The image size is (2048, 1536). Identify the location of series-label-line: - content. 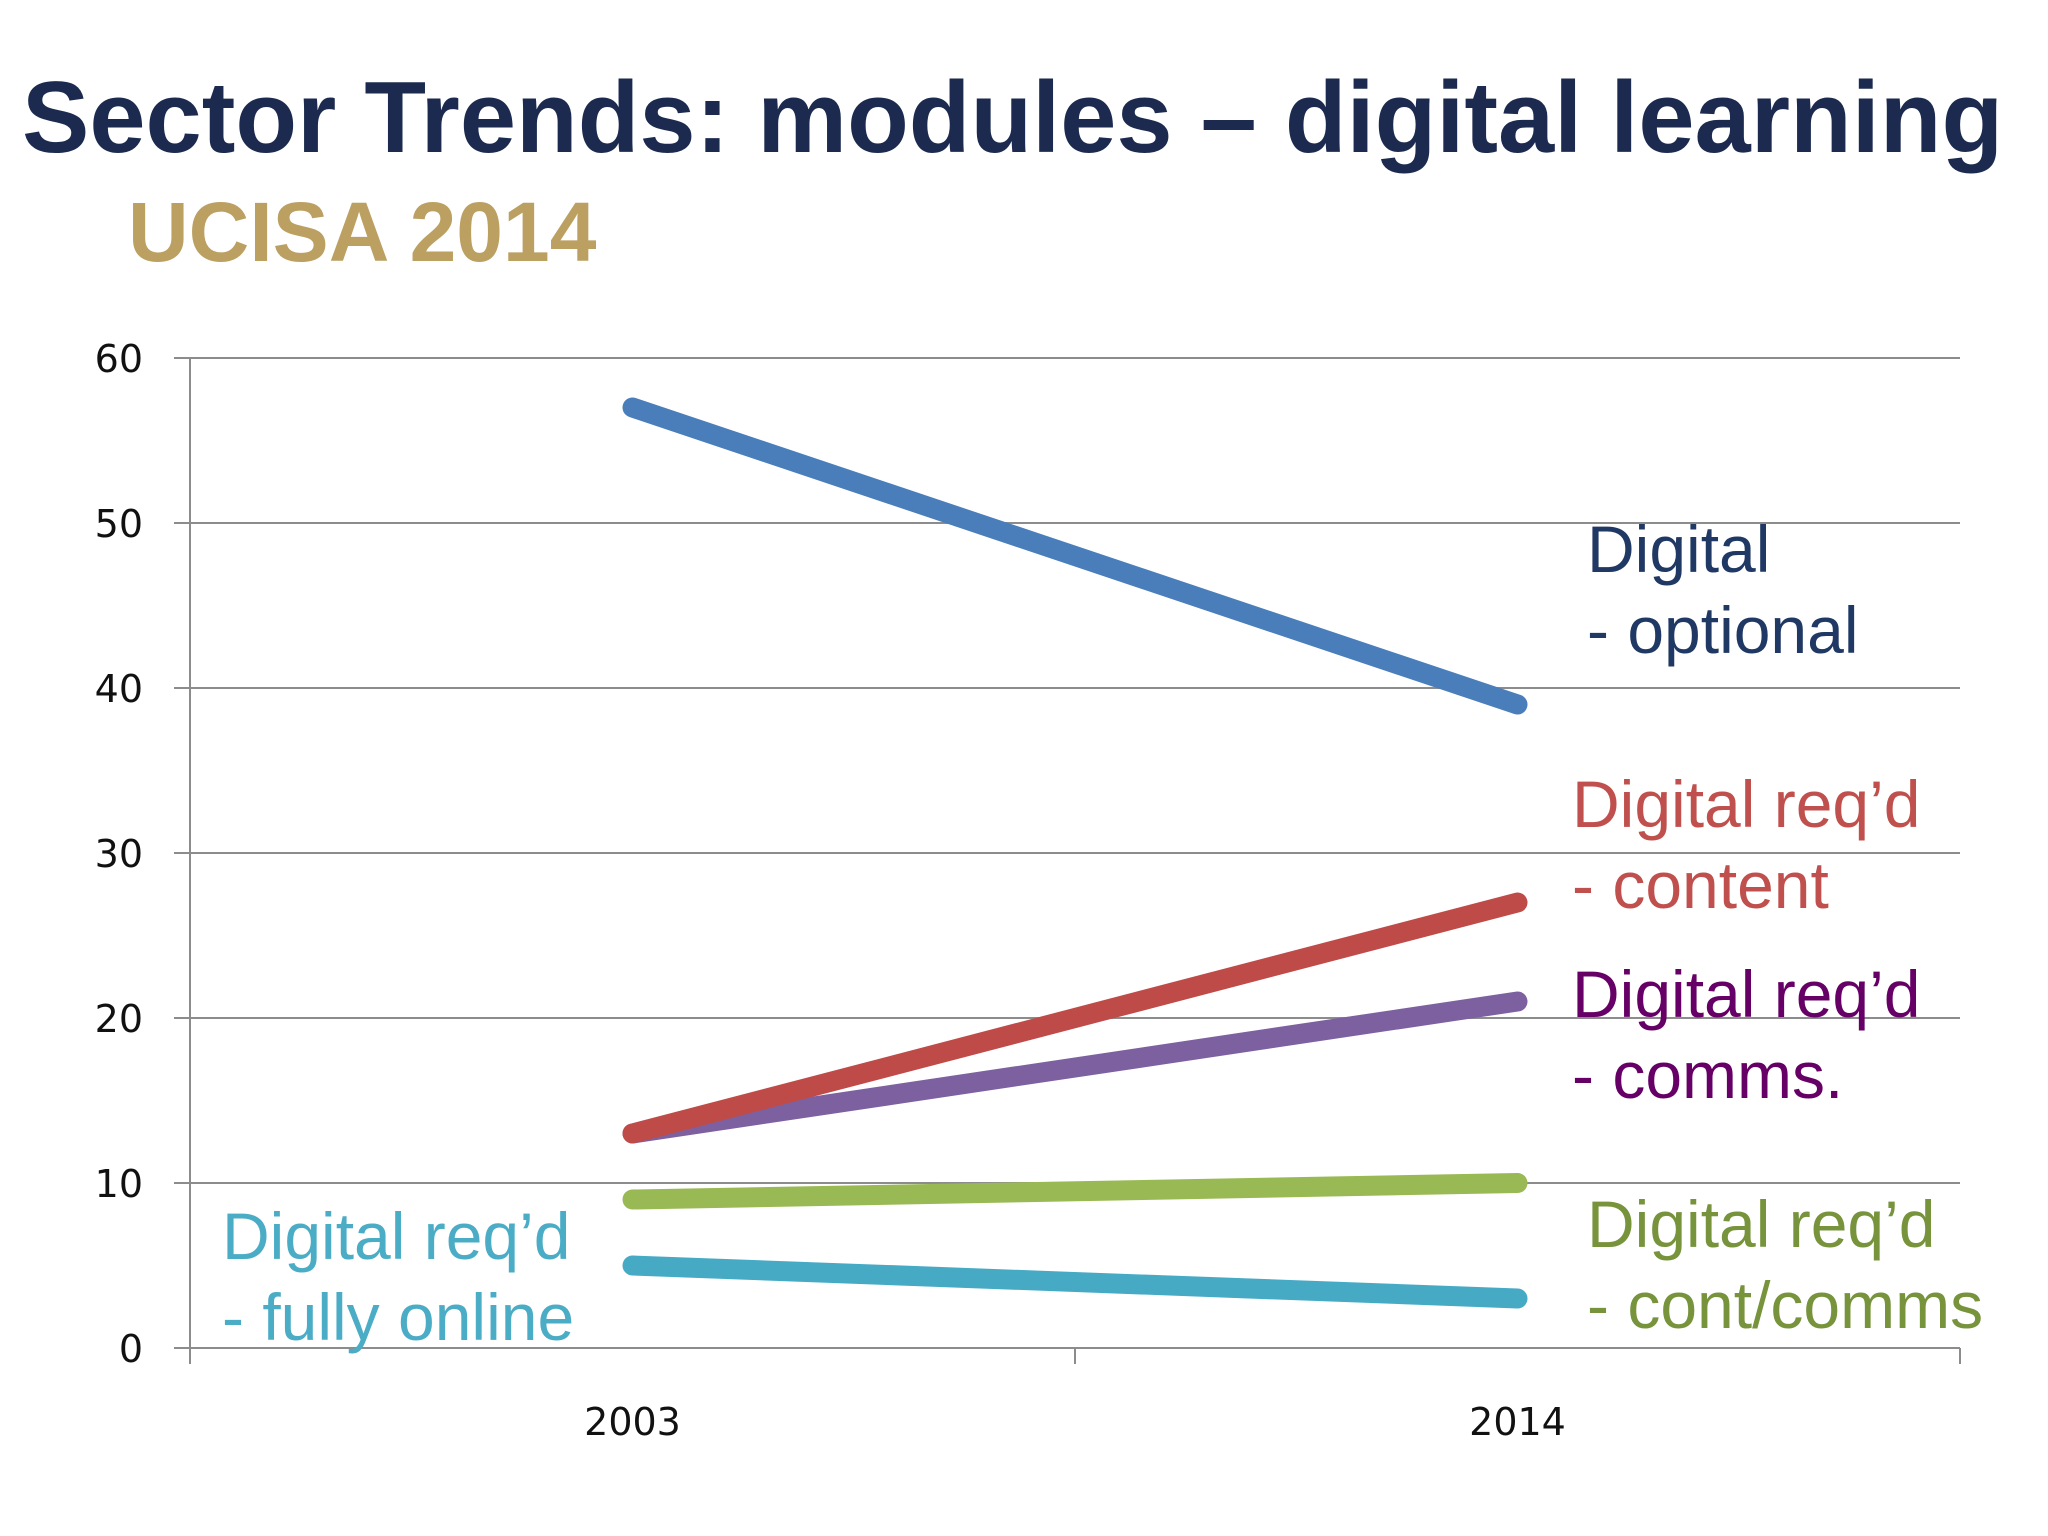
(1700, 885).